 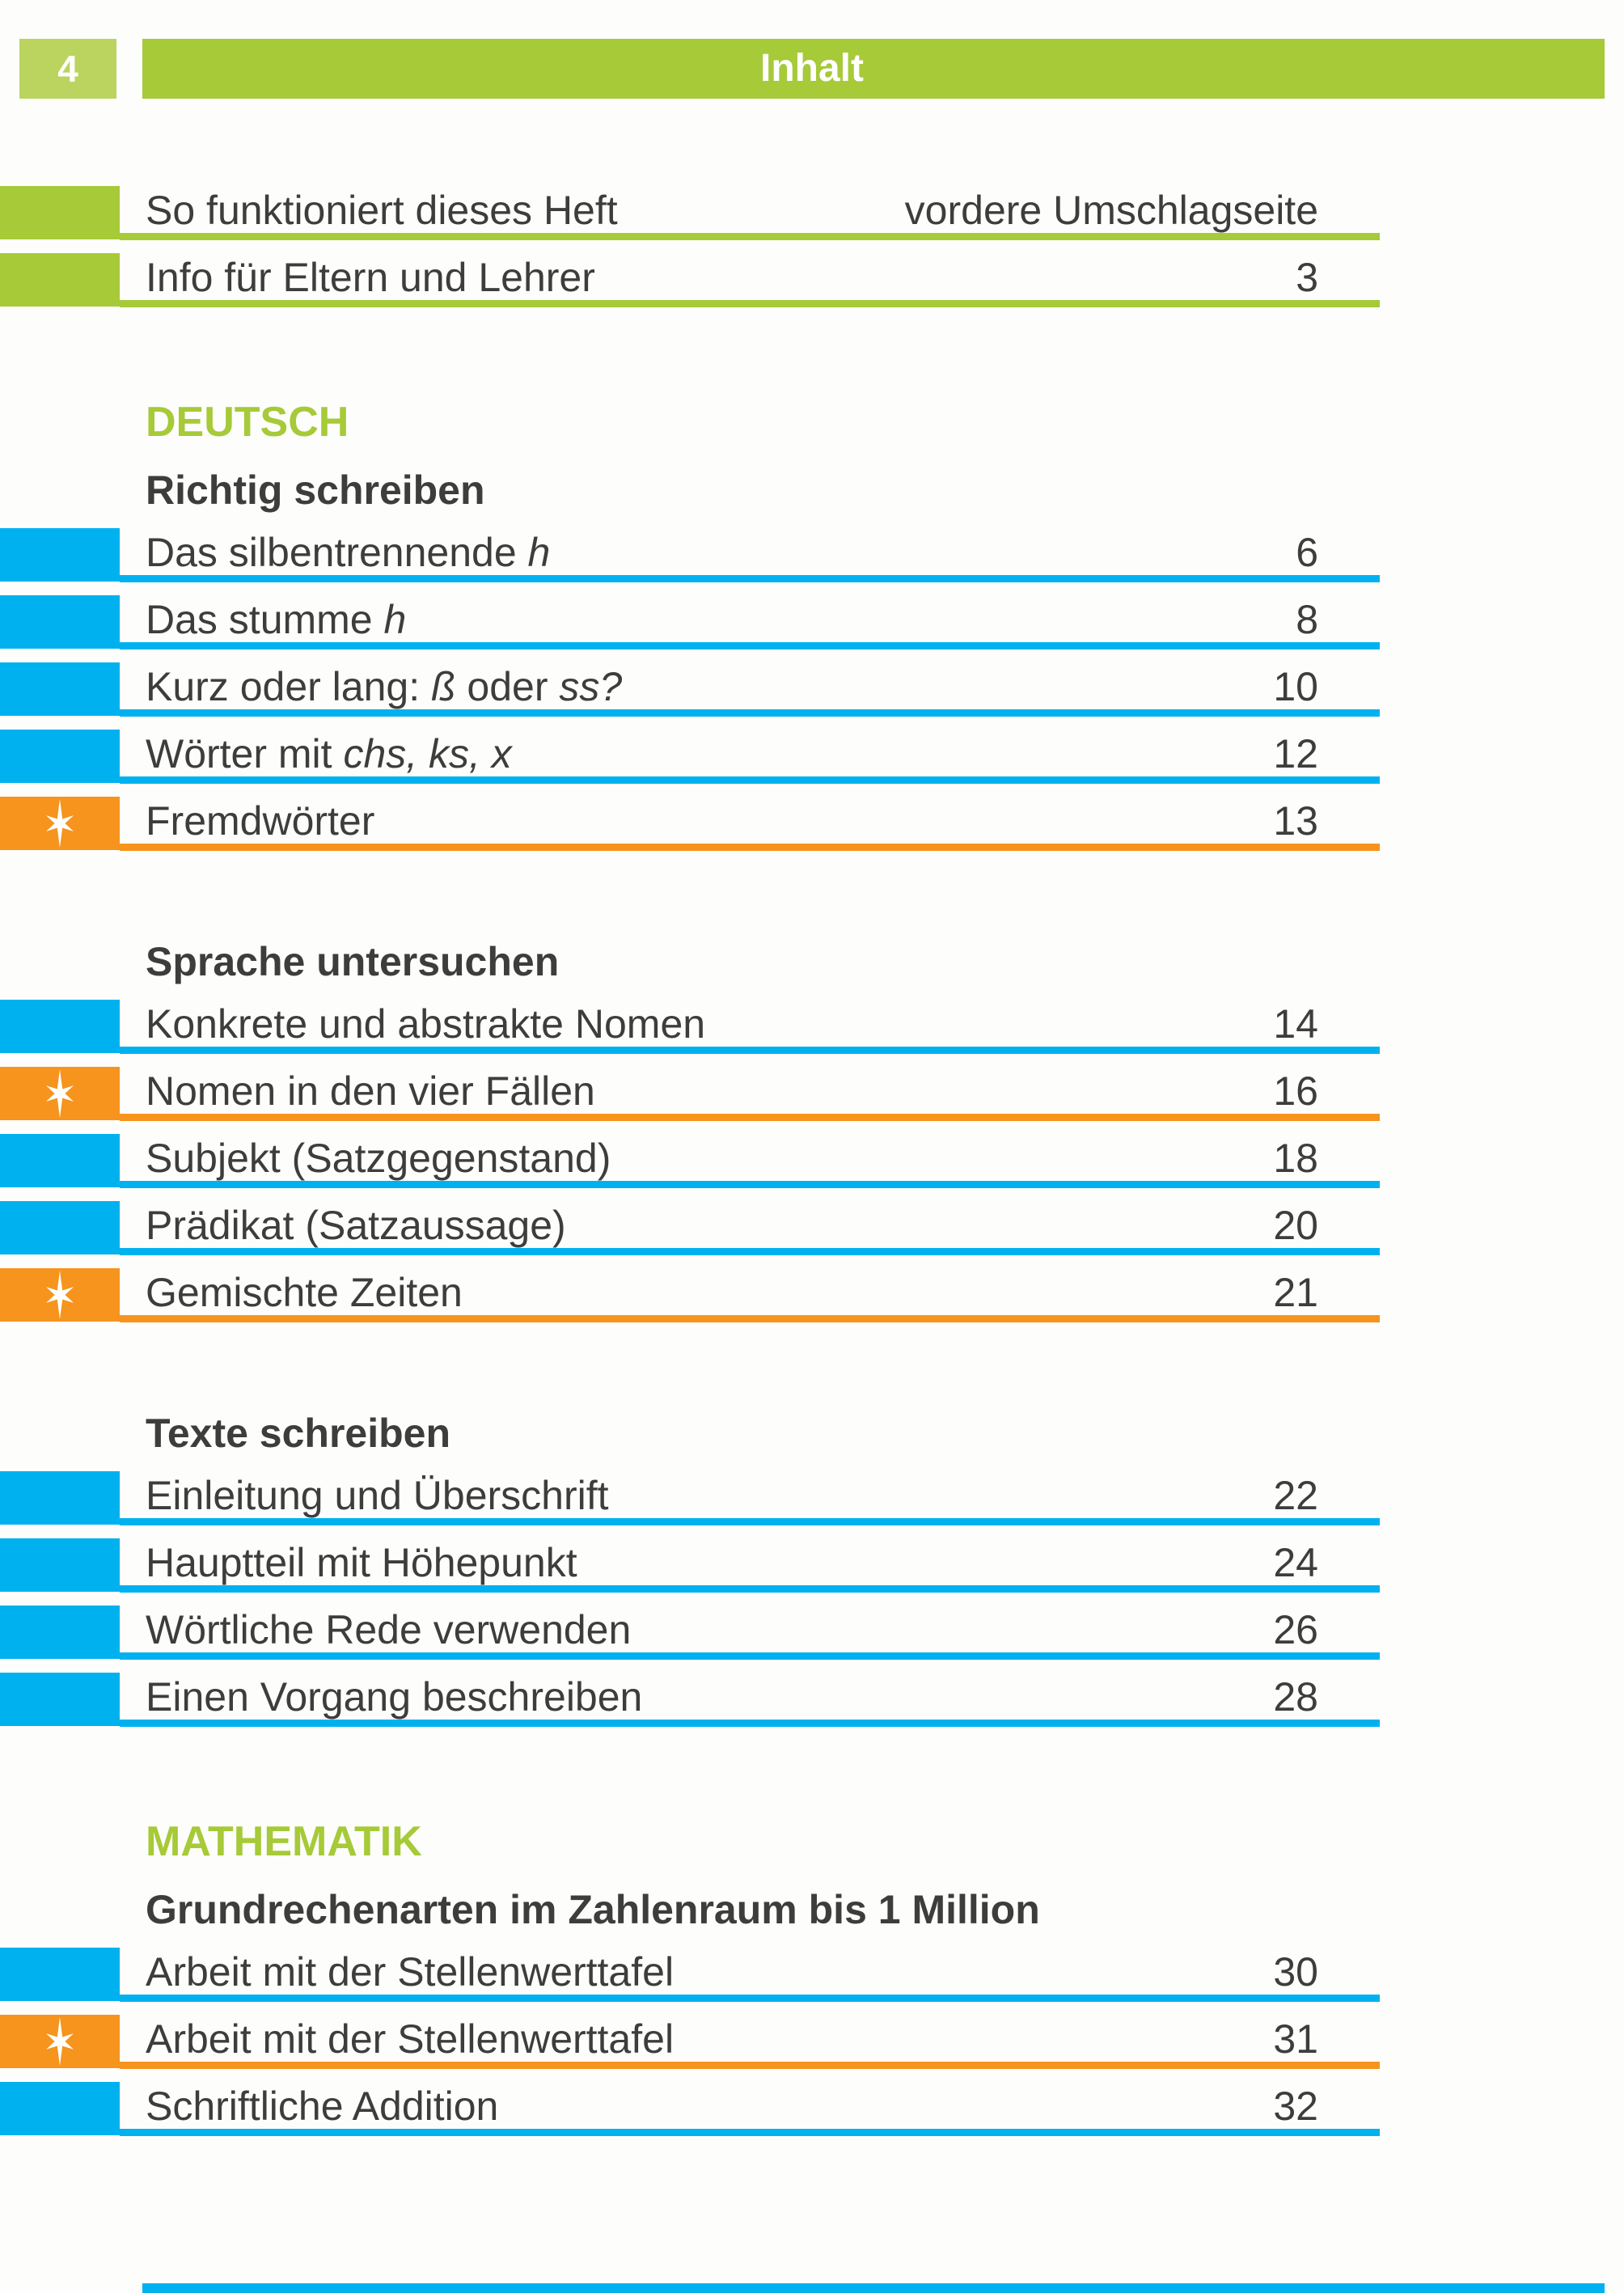 I want to click on header-bar, so click(x=873, y=69).